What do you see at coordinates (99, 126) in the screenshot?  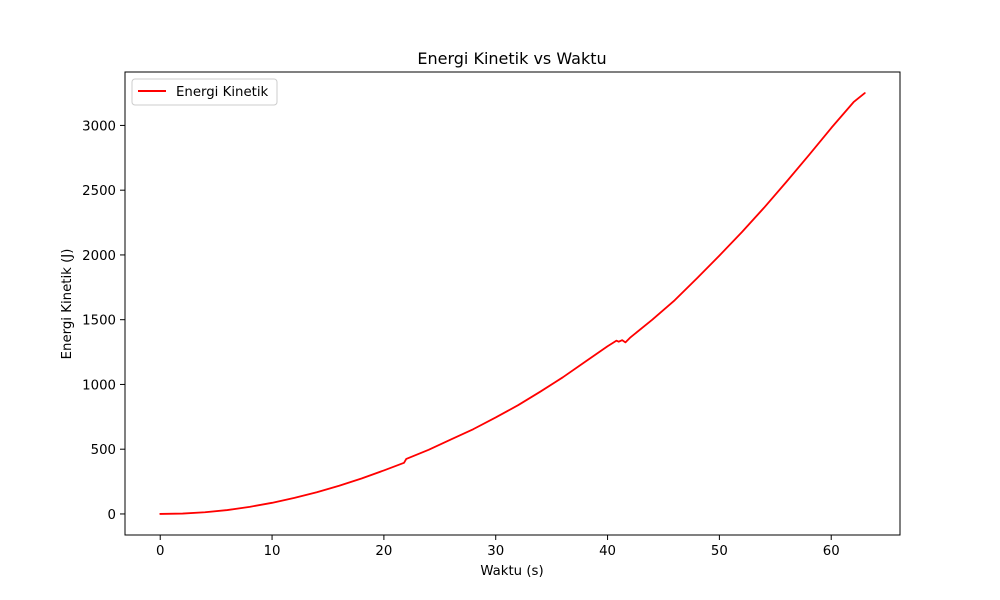 I see `y-tick-label: 3000` at bounding box center [99, 126].